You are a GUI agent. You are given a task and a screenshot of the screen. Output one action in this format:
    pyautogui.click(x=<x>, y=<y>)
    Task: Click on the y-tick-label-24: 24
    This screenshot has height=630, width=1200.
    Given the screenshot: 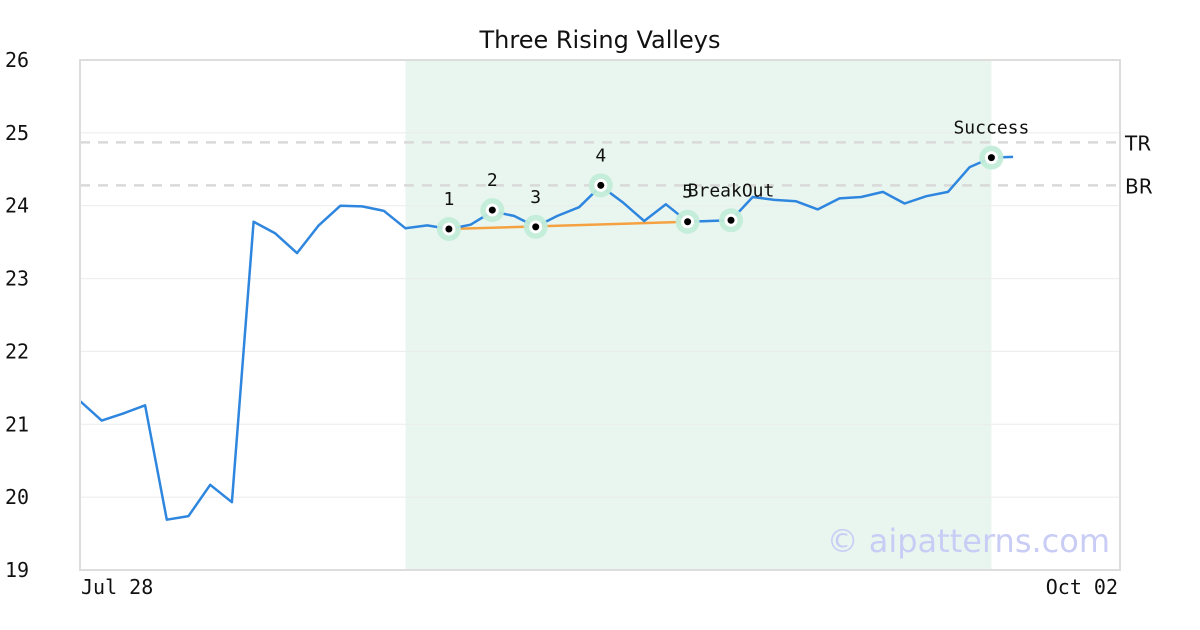 What is the action you would take?
    pyautogui.click(x=17, y=206)
    